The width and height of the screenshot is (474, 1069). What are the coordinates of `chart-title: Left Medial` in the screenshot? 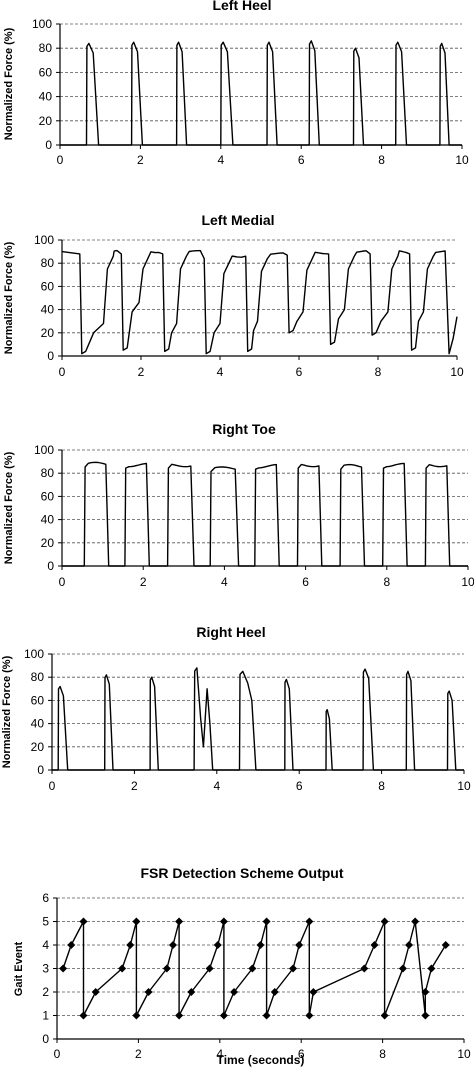 It's located at (237, 220).